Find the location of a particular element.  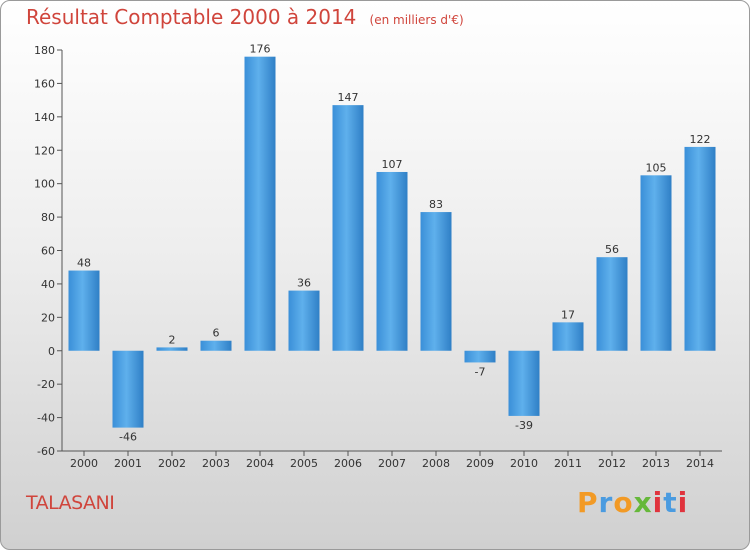

unit-label: (en milliers d'€) is located at coordinates (416, 20).